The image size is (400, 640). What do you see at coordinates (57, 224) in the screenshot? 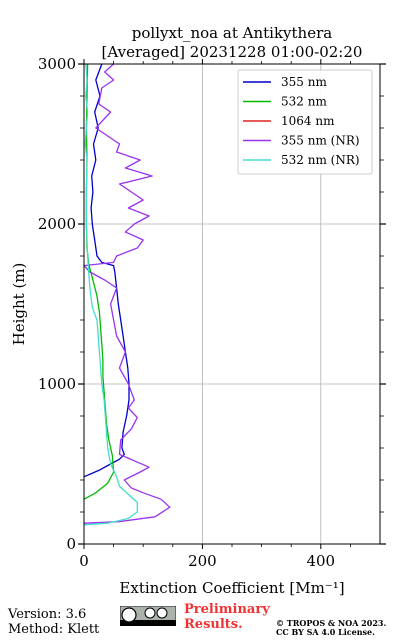
I see `y-tick-label: 2000` at bounding box center [57, 224].